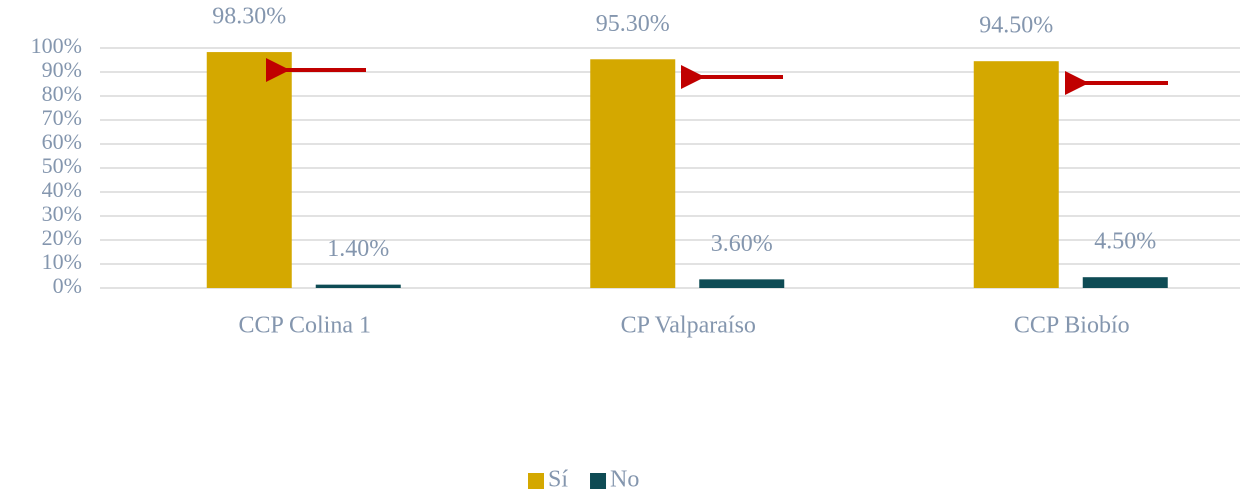 This screenshot has height=491, width=1252. Describe the element at coordinates (358, 249) in the screenshot. I see `value-label: 1.40%` at that location.